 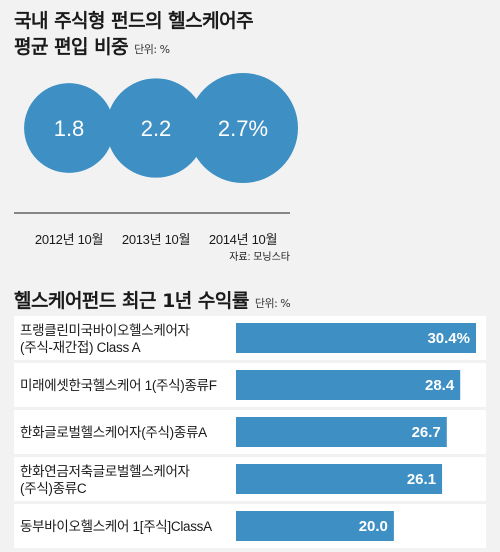 What do you see at coordinates (134, 35) in the screenshot?
I see `chart1-title: 국내 주식형 펀드의 헬스케어주 평균 편입 비중 단위: %` at bounding box center [134, 35].